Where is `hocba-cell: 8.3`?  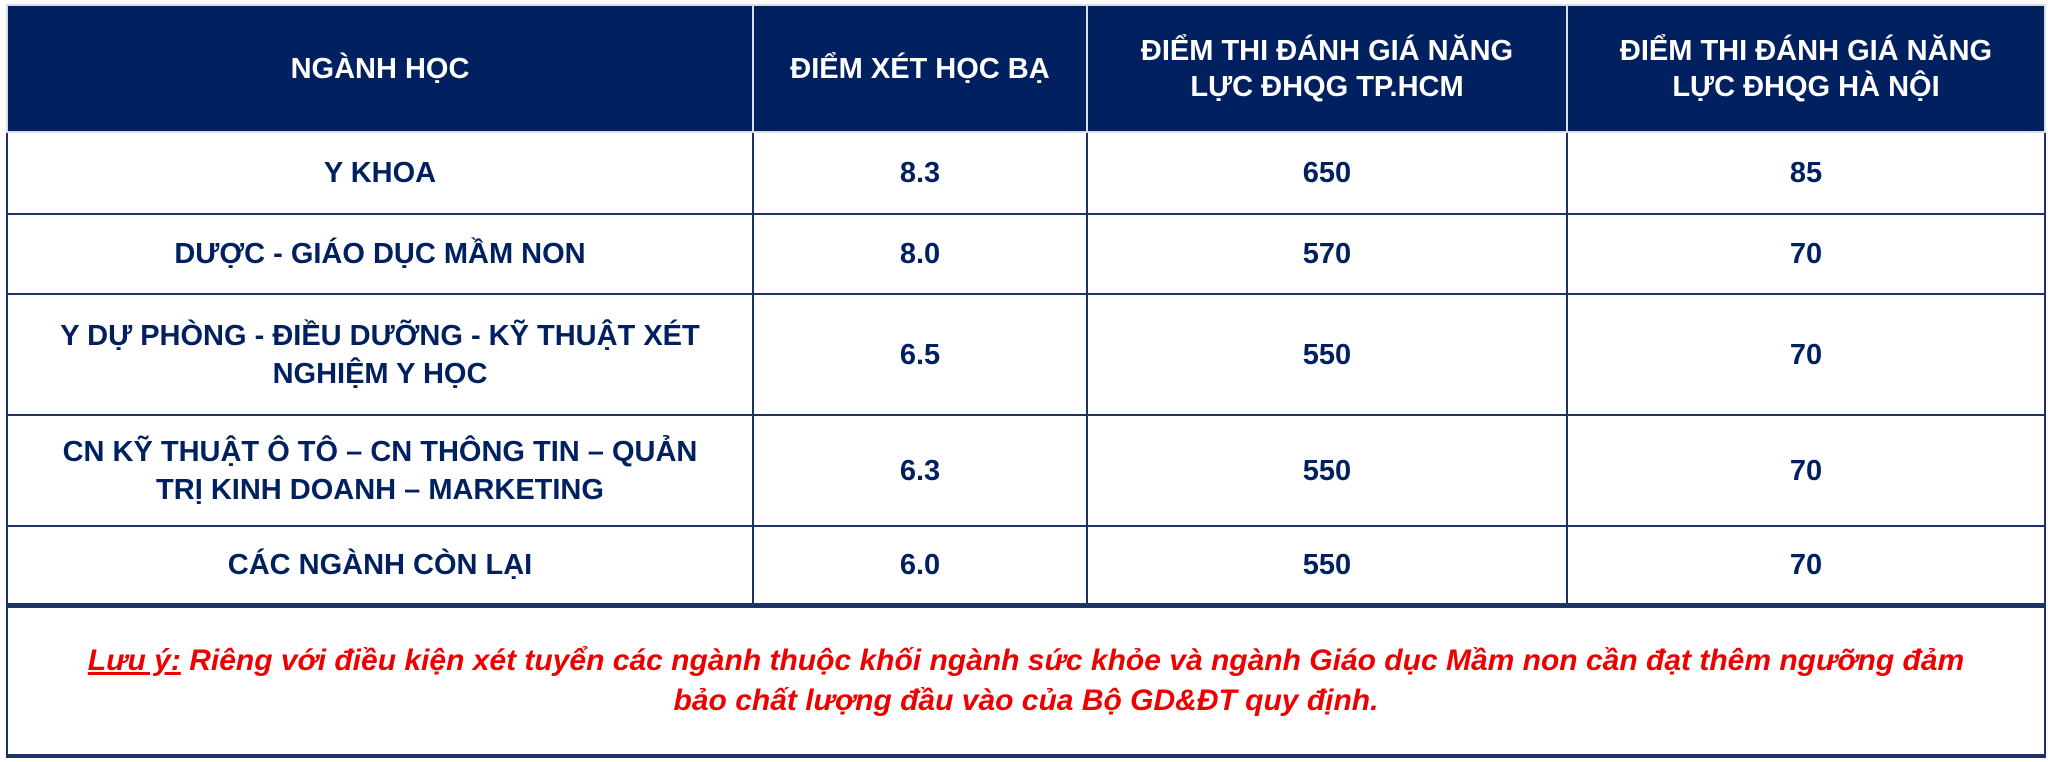 hocba-cell: 8.3 is located at coordinates (920, 173).